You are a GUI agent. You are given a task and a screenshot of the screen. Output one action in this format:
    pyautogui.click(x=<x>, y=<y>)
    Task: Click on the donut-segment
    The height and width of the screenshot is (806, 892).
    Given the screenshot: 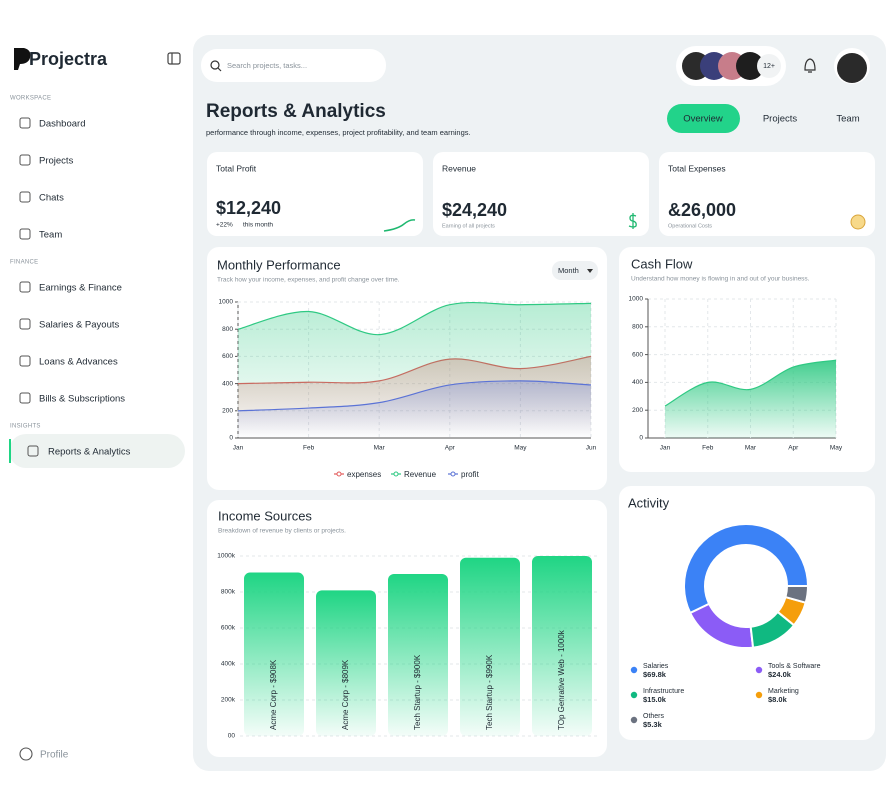 What is the action you would take?
    pyautogui.click(x=746, y=569)
    